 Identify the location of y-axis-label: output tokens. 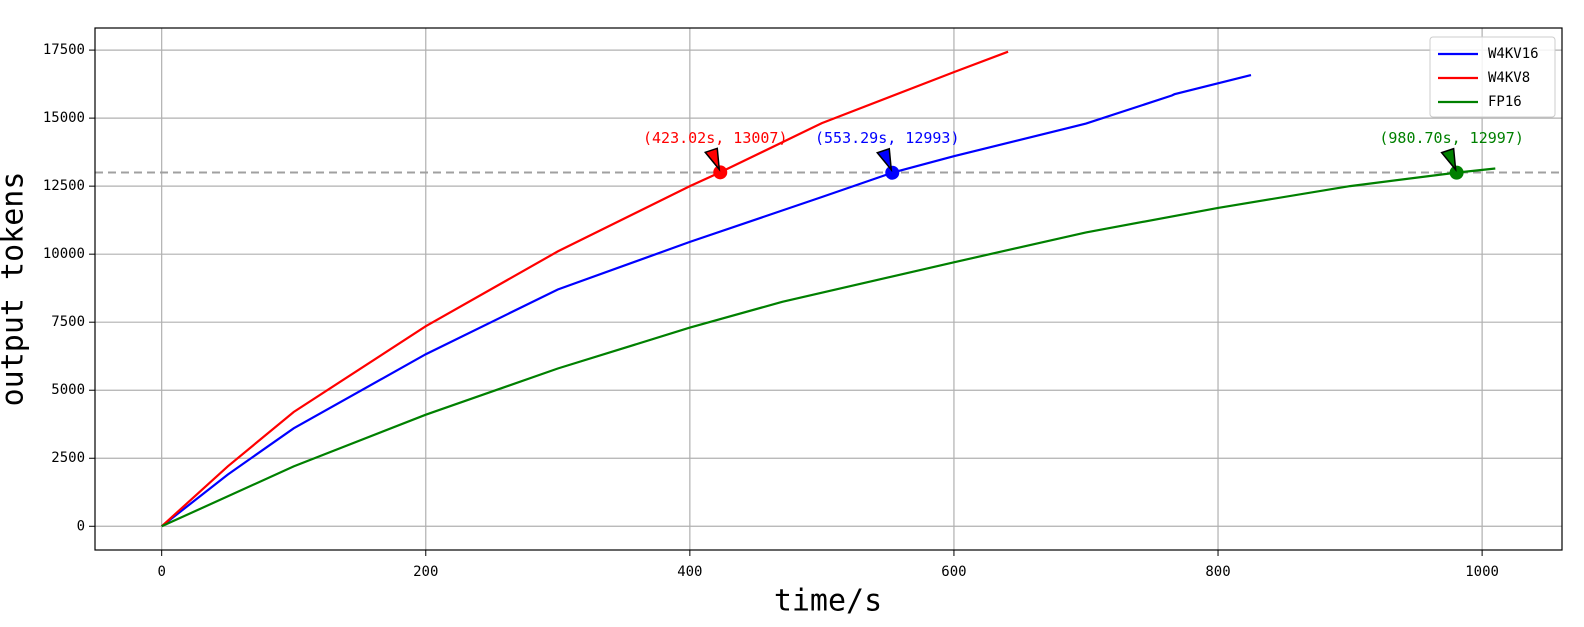
(15, 289).